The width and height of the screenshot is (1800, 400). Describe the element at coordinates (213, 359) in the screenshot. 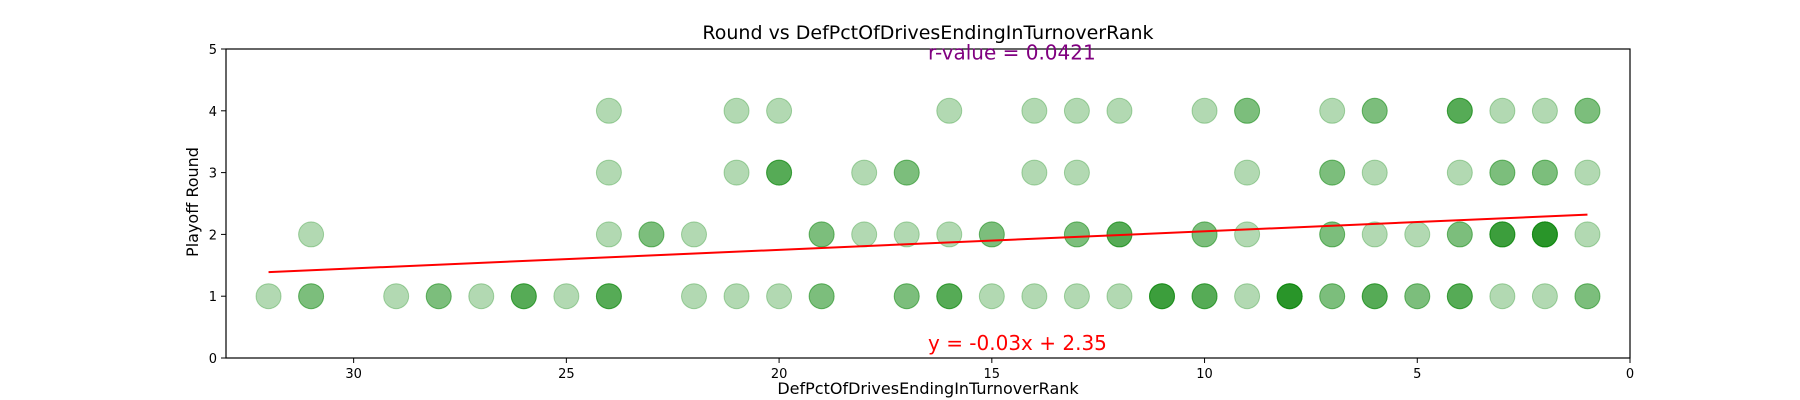

I see `y-tick-label: 0` at that location.